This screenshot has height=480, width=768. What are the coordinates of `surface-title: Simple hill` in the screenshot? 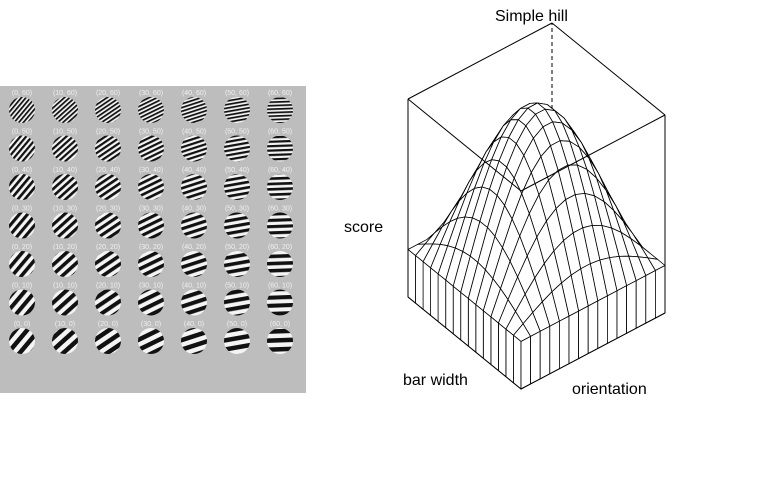 It's located at (531, 16).